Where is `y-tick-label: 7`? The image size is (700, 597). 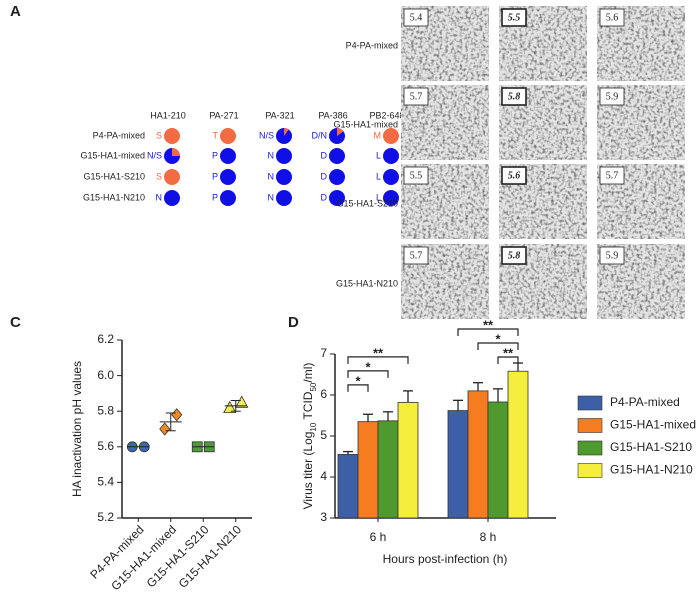
y-tick-label: 7 is located at coordinates (323, 353).